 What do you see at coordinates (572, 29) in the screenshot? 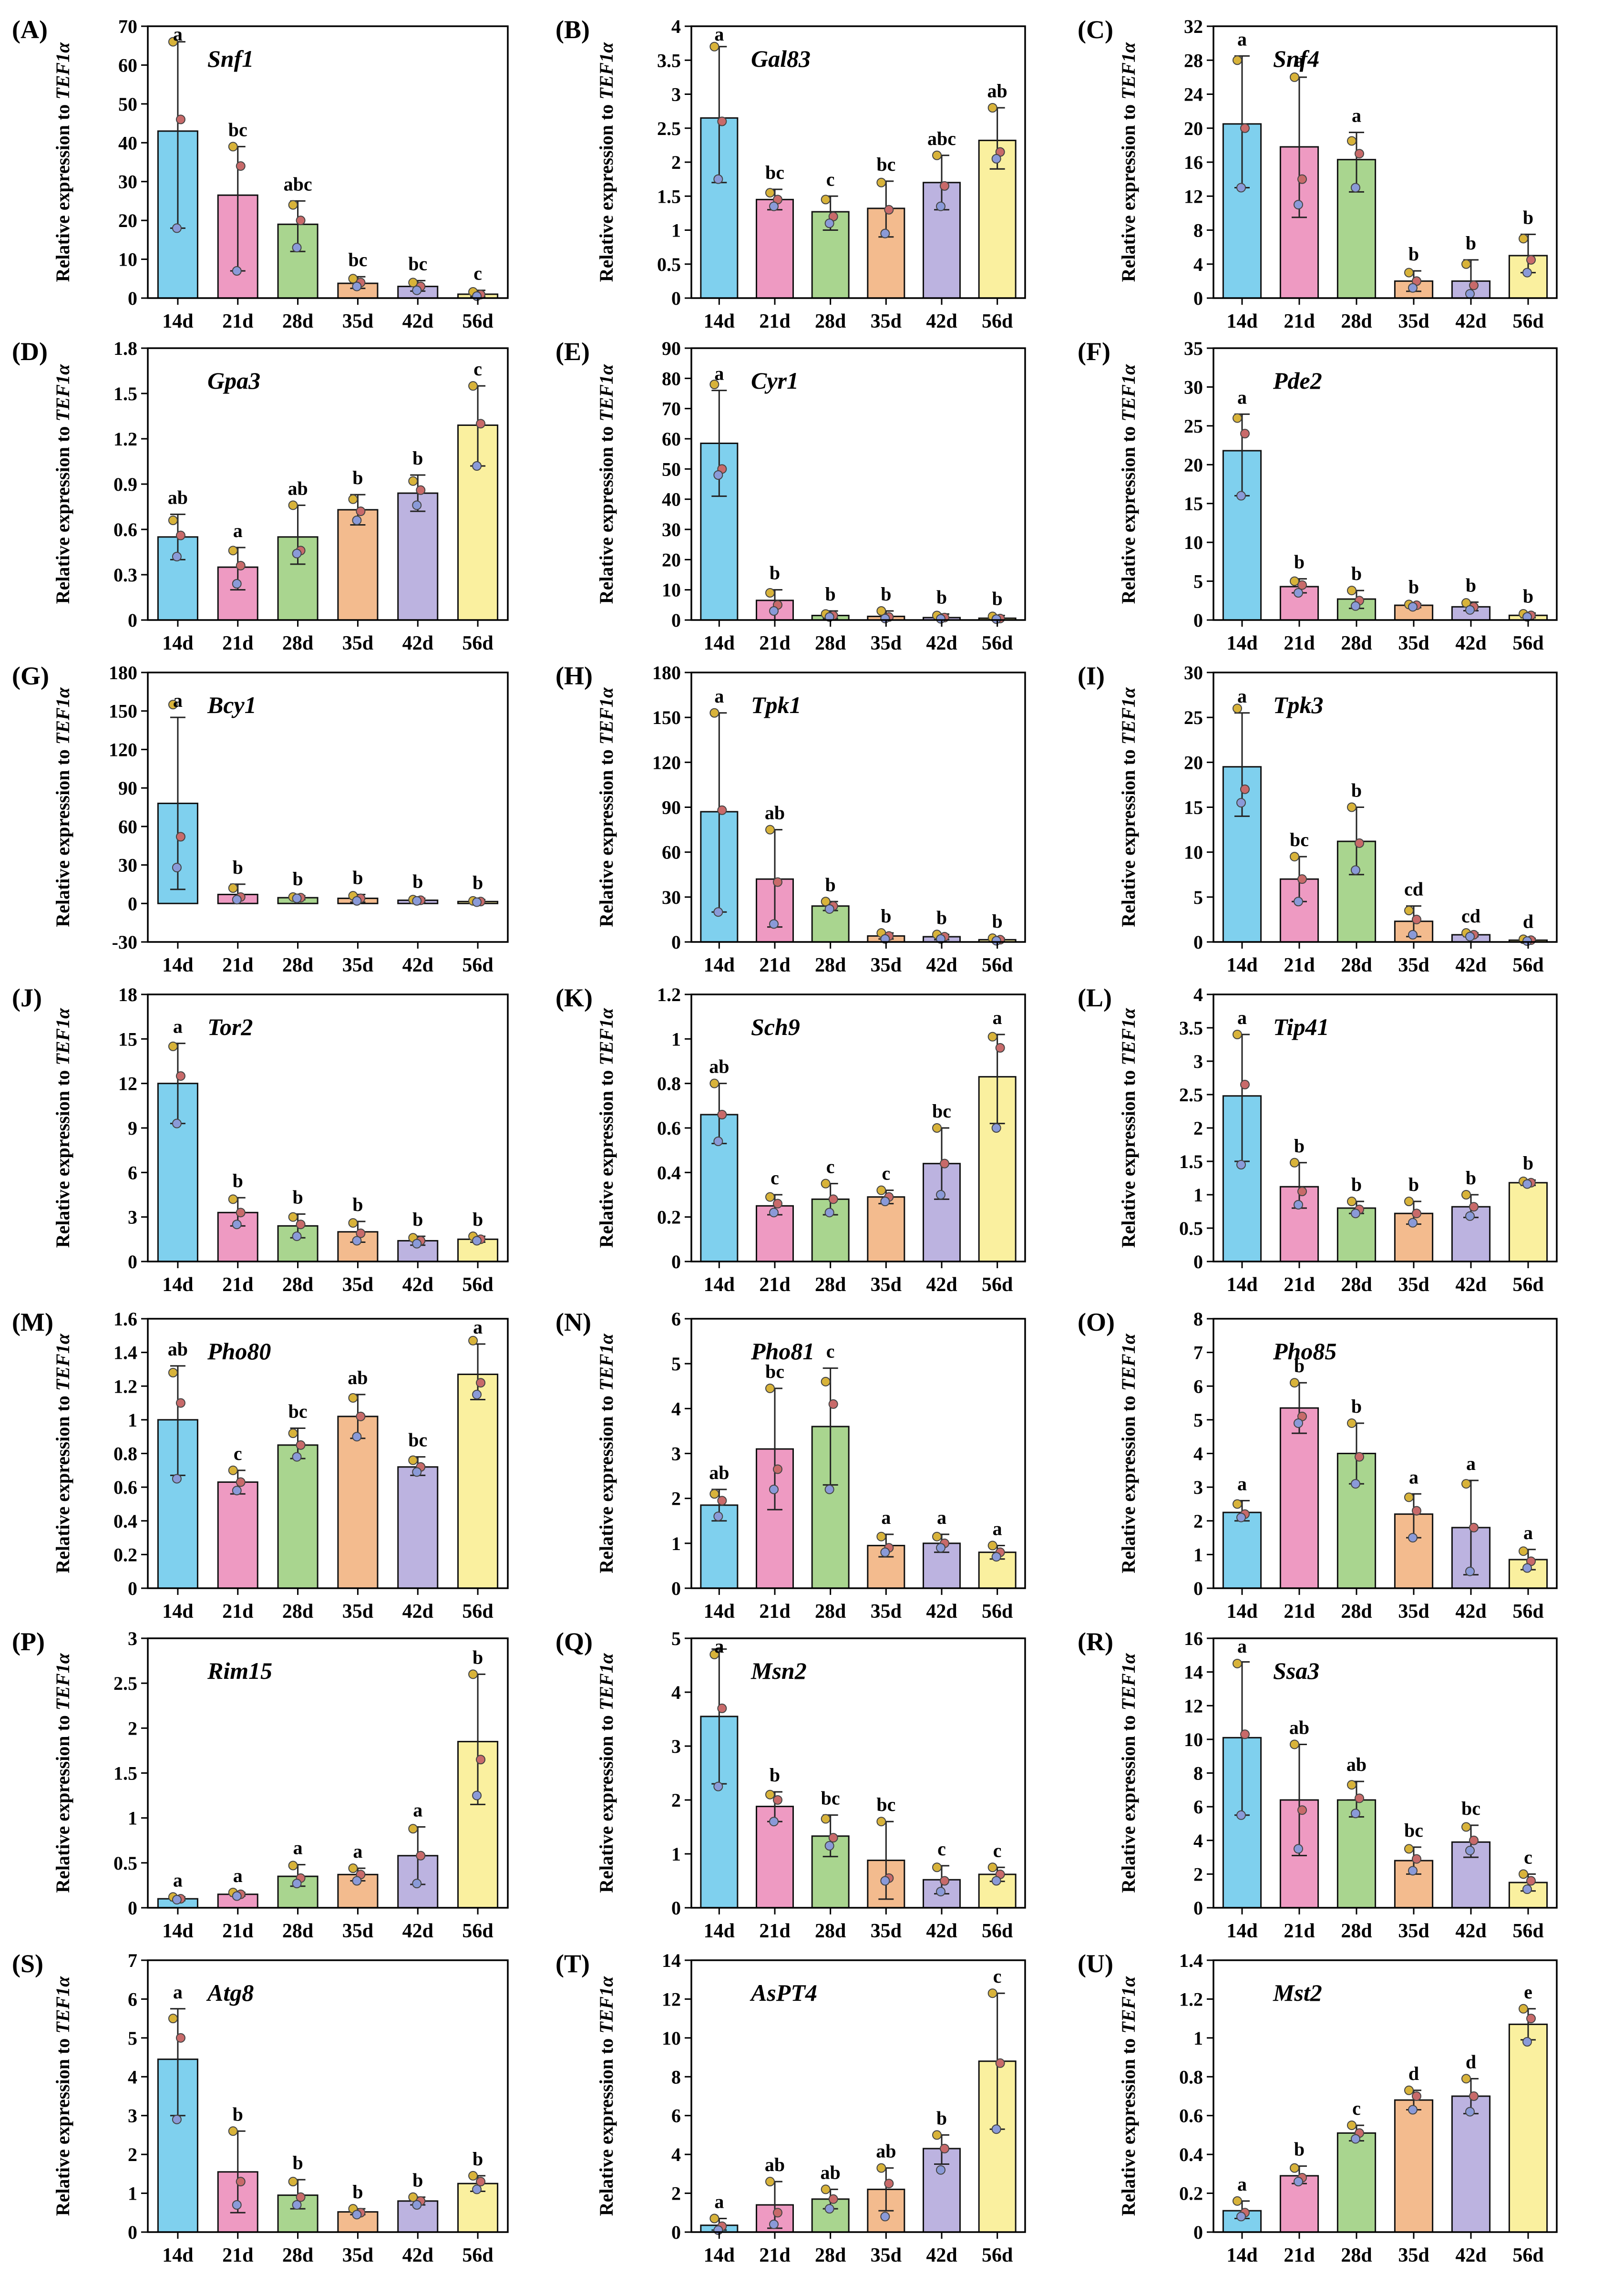
I see `panel-label: (B)` at bounding box center [572, 29].